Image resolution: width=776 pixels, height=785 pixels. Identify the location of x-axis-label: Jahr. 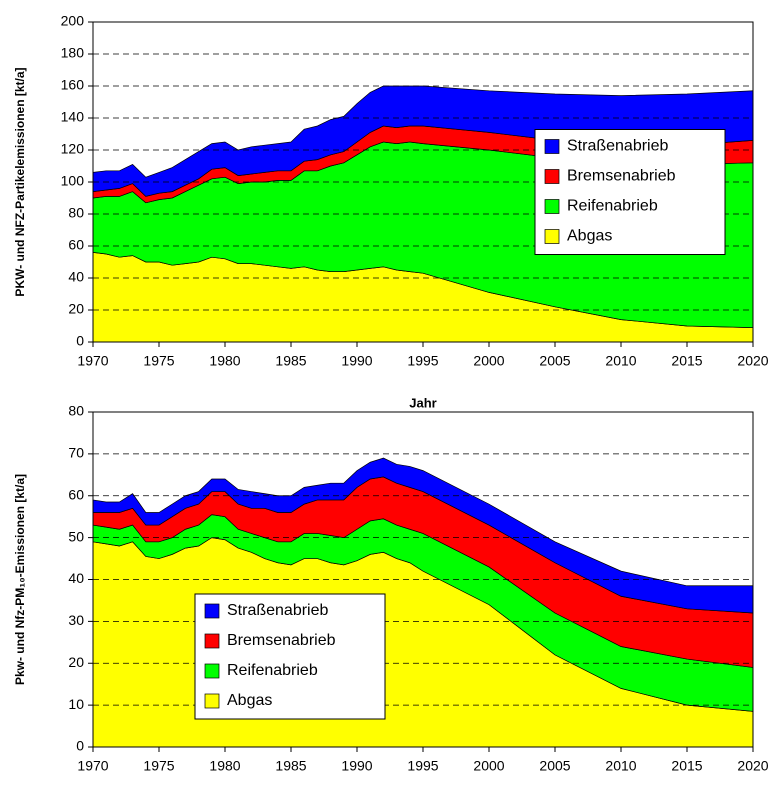
(422, 402).